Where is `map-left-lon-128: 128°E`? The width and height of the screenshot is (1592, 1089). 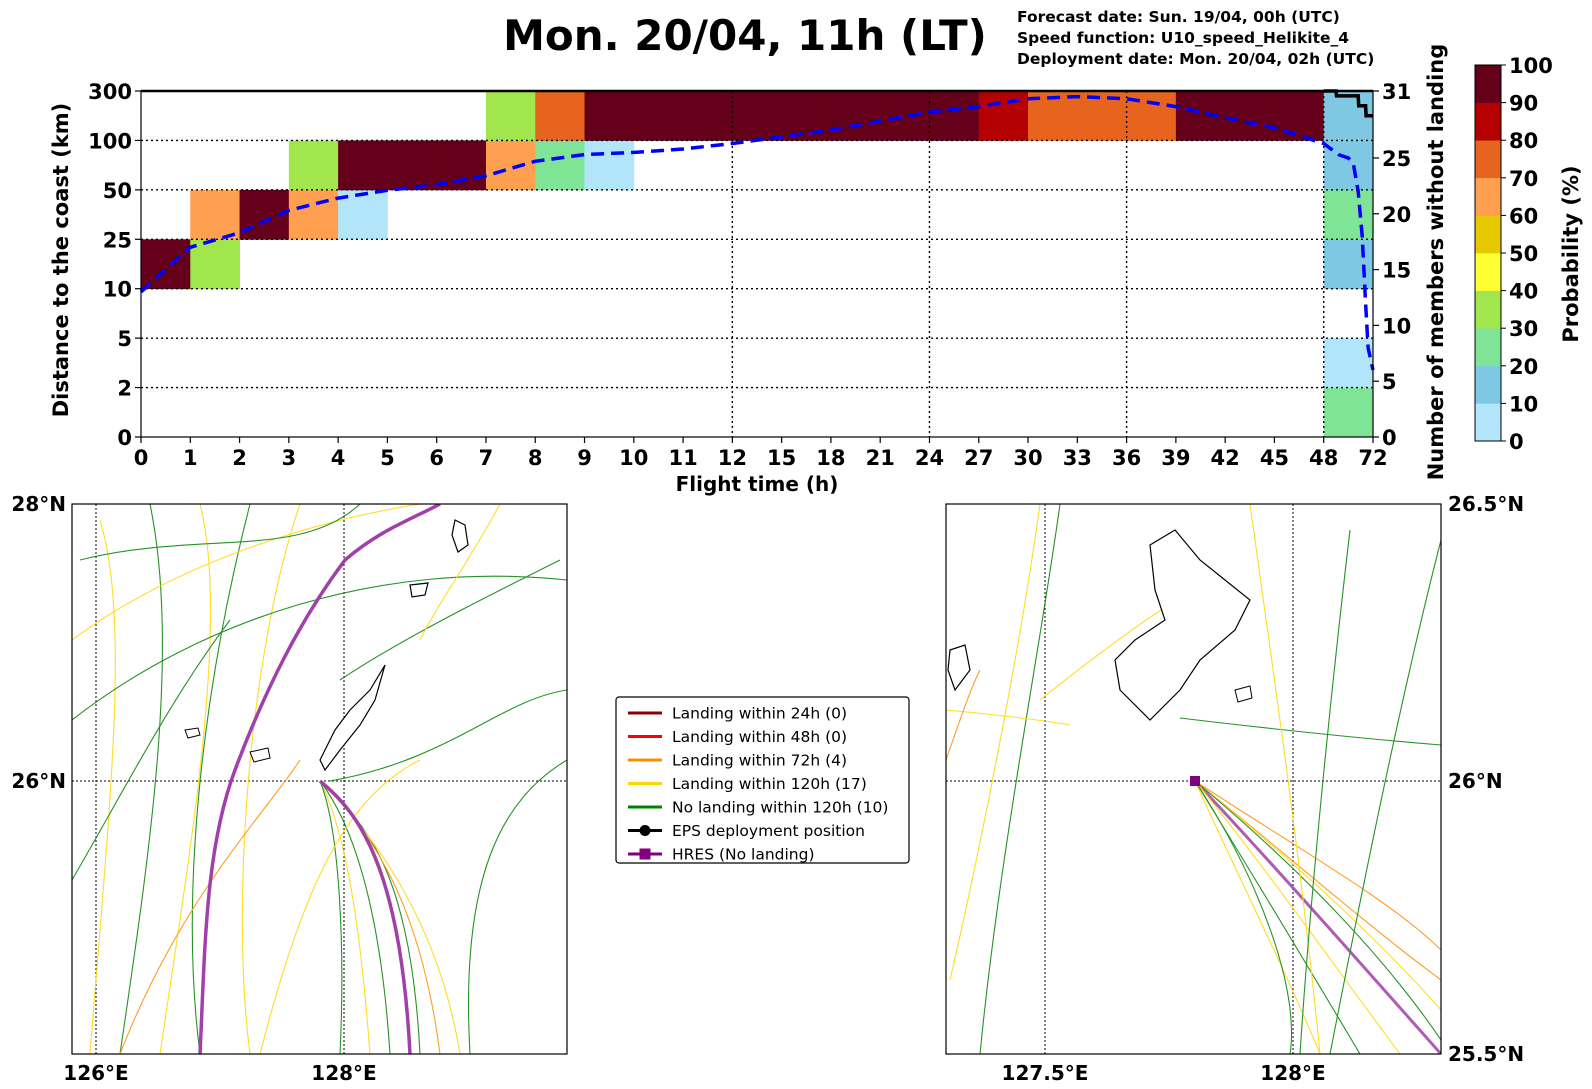 map-left-lon-128: 128°E is located at coordinates (343, 1073).